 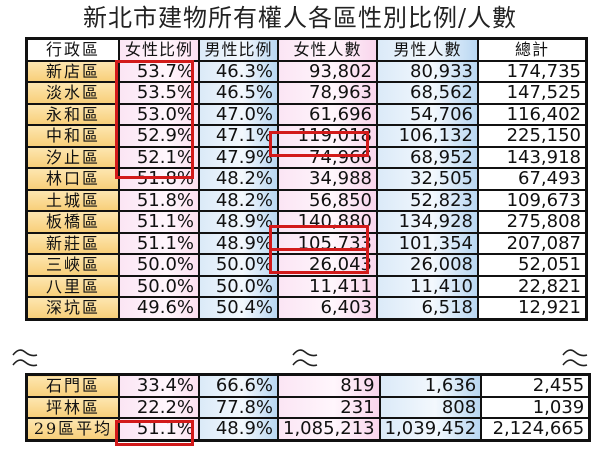 What do you see at coordinates (238, 93) in the screenshot?
I see `cell-male-ratio: 46.5%` at bounding box center [238, 93].